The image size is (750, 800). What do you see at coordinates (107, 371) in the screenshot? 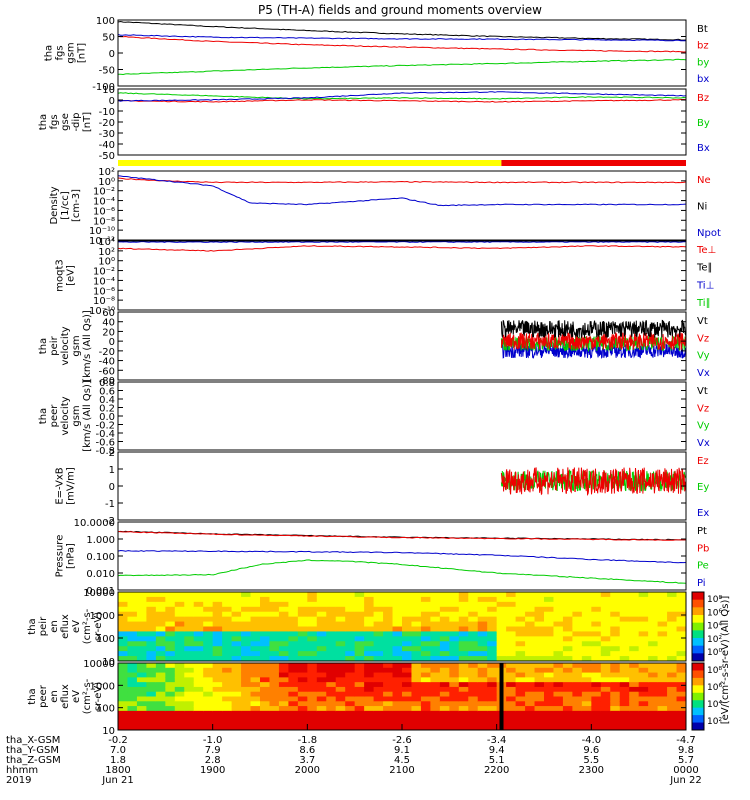
I see `y-tick-label: -60` at bounding box center [107, 371].